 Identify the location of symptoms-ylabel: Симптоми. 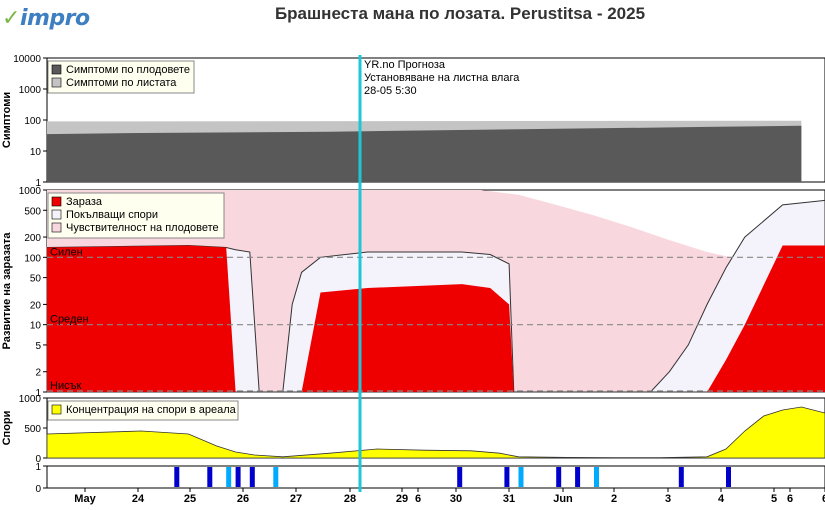
(7, 120).